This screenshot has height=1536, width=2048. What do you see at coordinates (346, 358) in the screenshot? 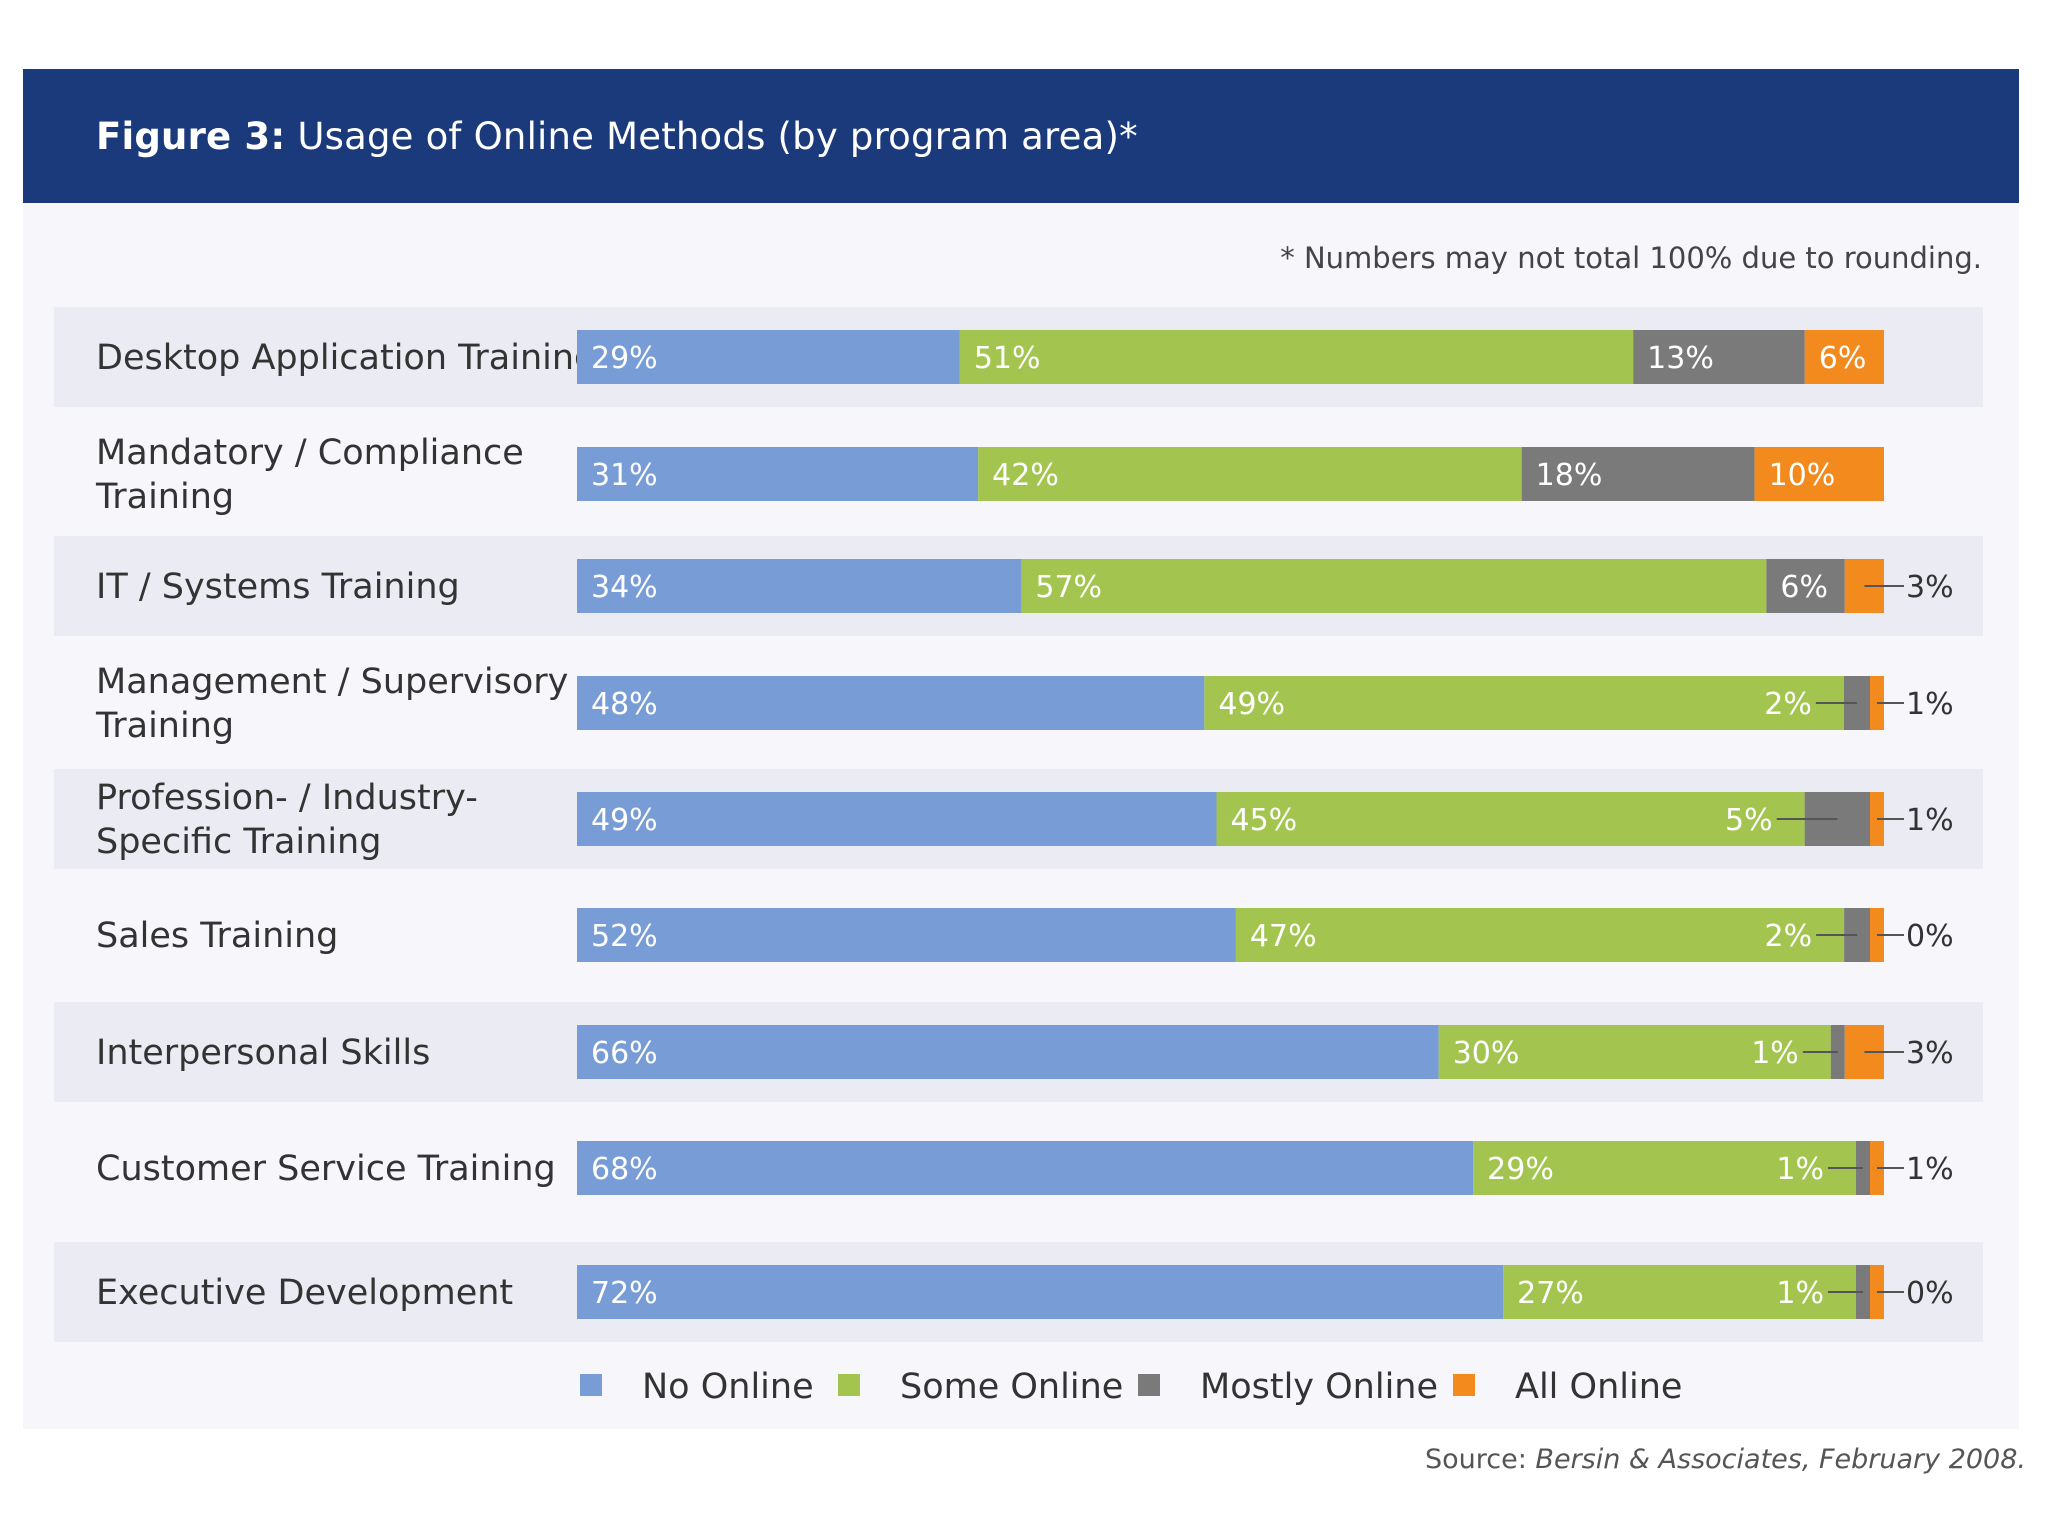
I see `row-label: Desktop Application Training` at bounding box center [346, 358].